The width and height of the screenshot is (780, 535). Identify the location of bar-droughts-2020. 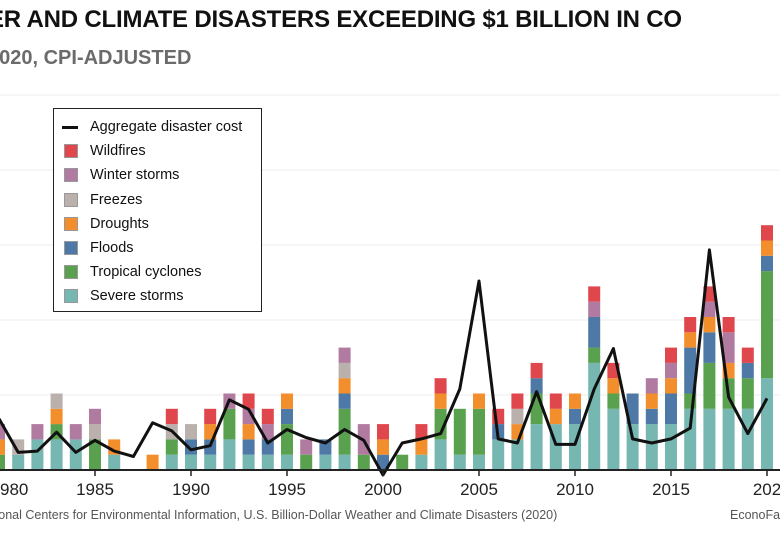
(767, 248).